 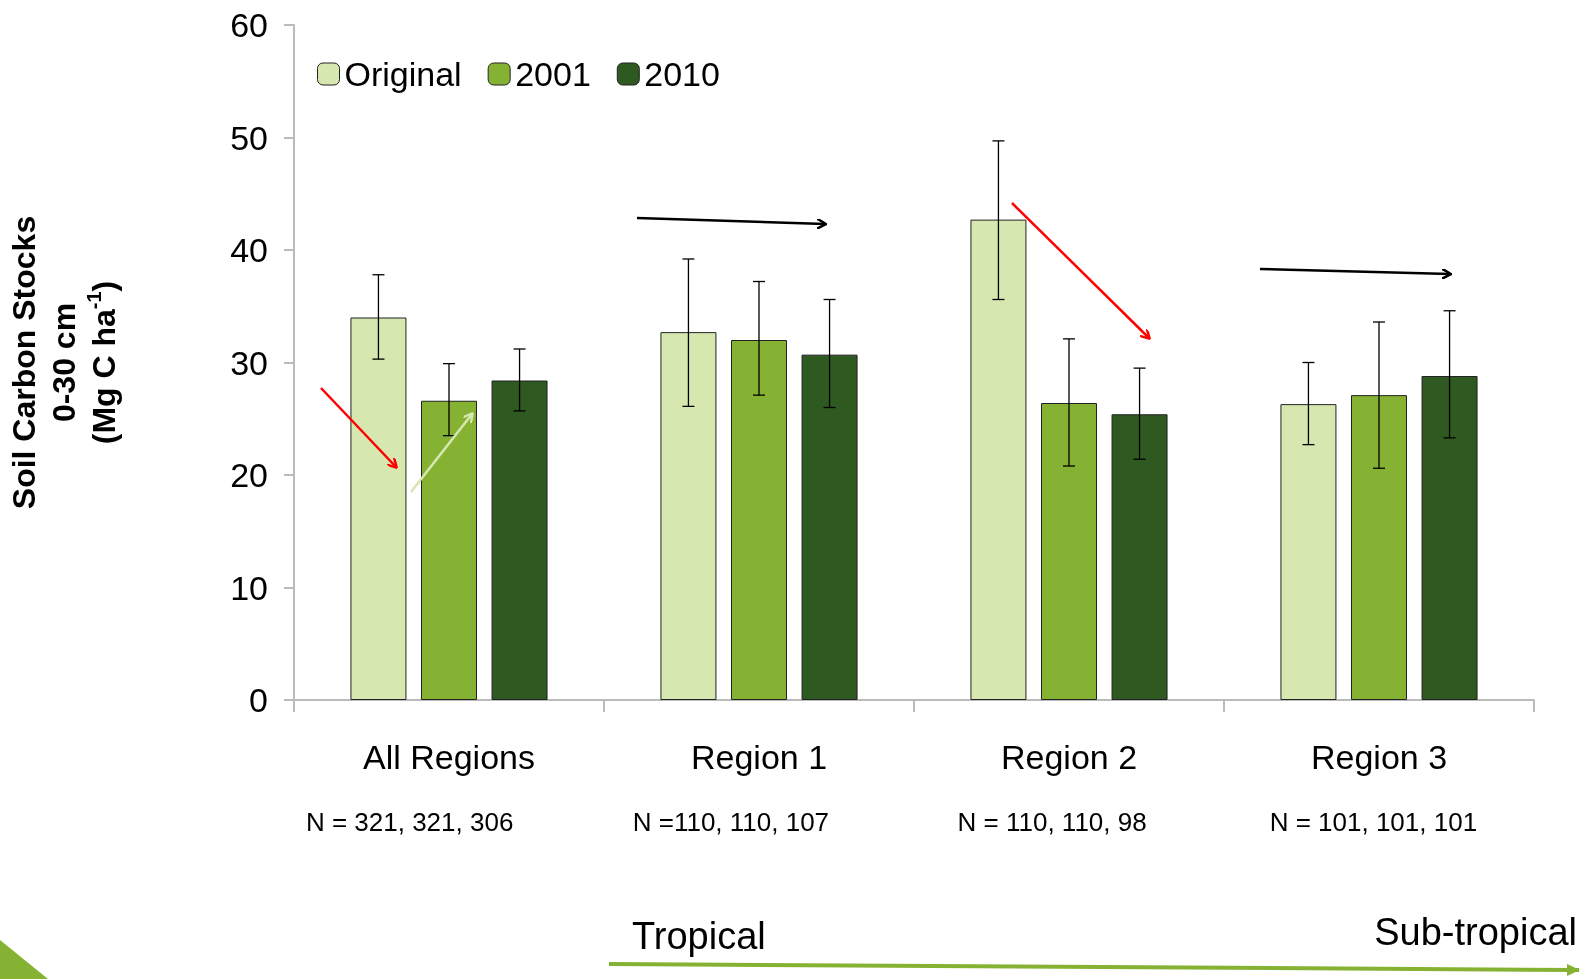 What do you see at coordinates (249, 362) in the screenshot?
I see `y-tick-label: 30` at bounding box center [249, 362].